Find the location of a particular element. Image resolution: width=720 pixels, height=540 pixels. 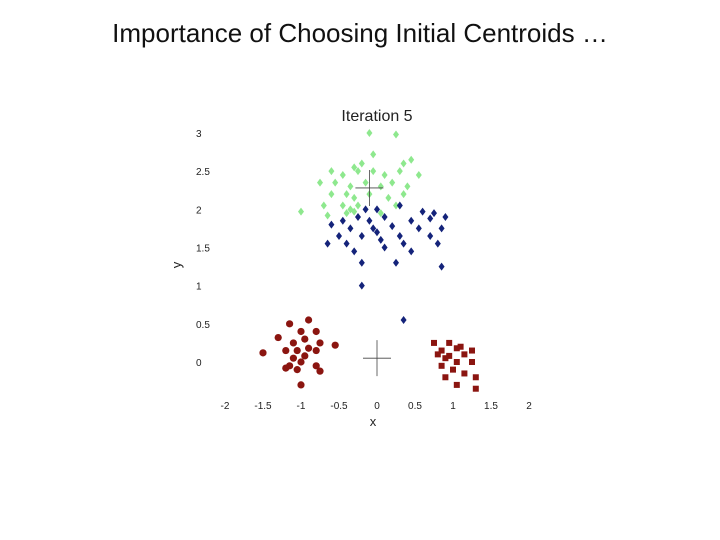

x-tick-label: -1.5 is located at coordinates (263, 406).